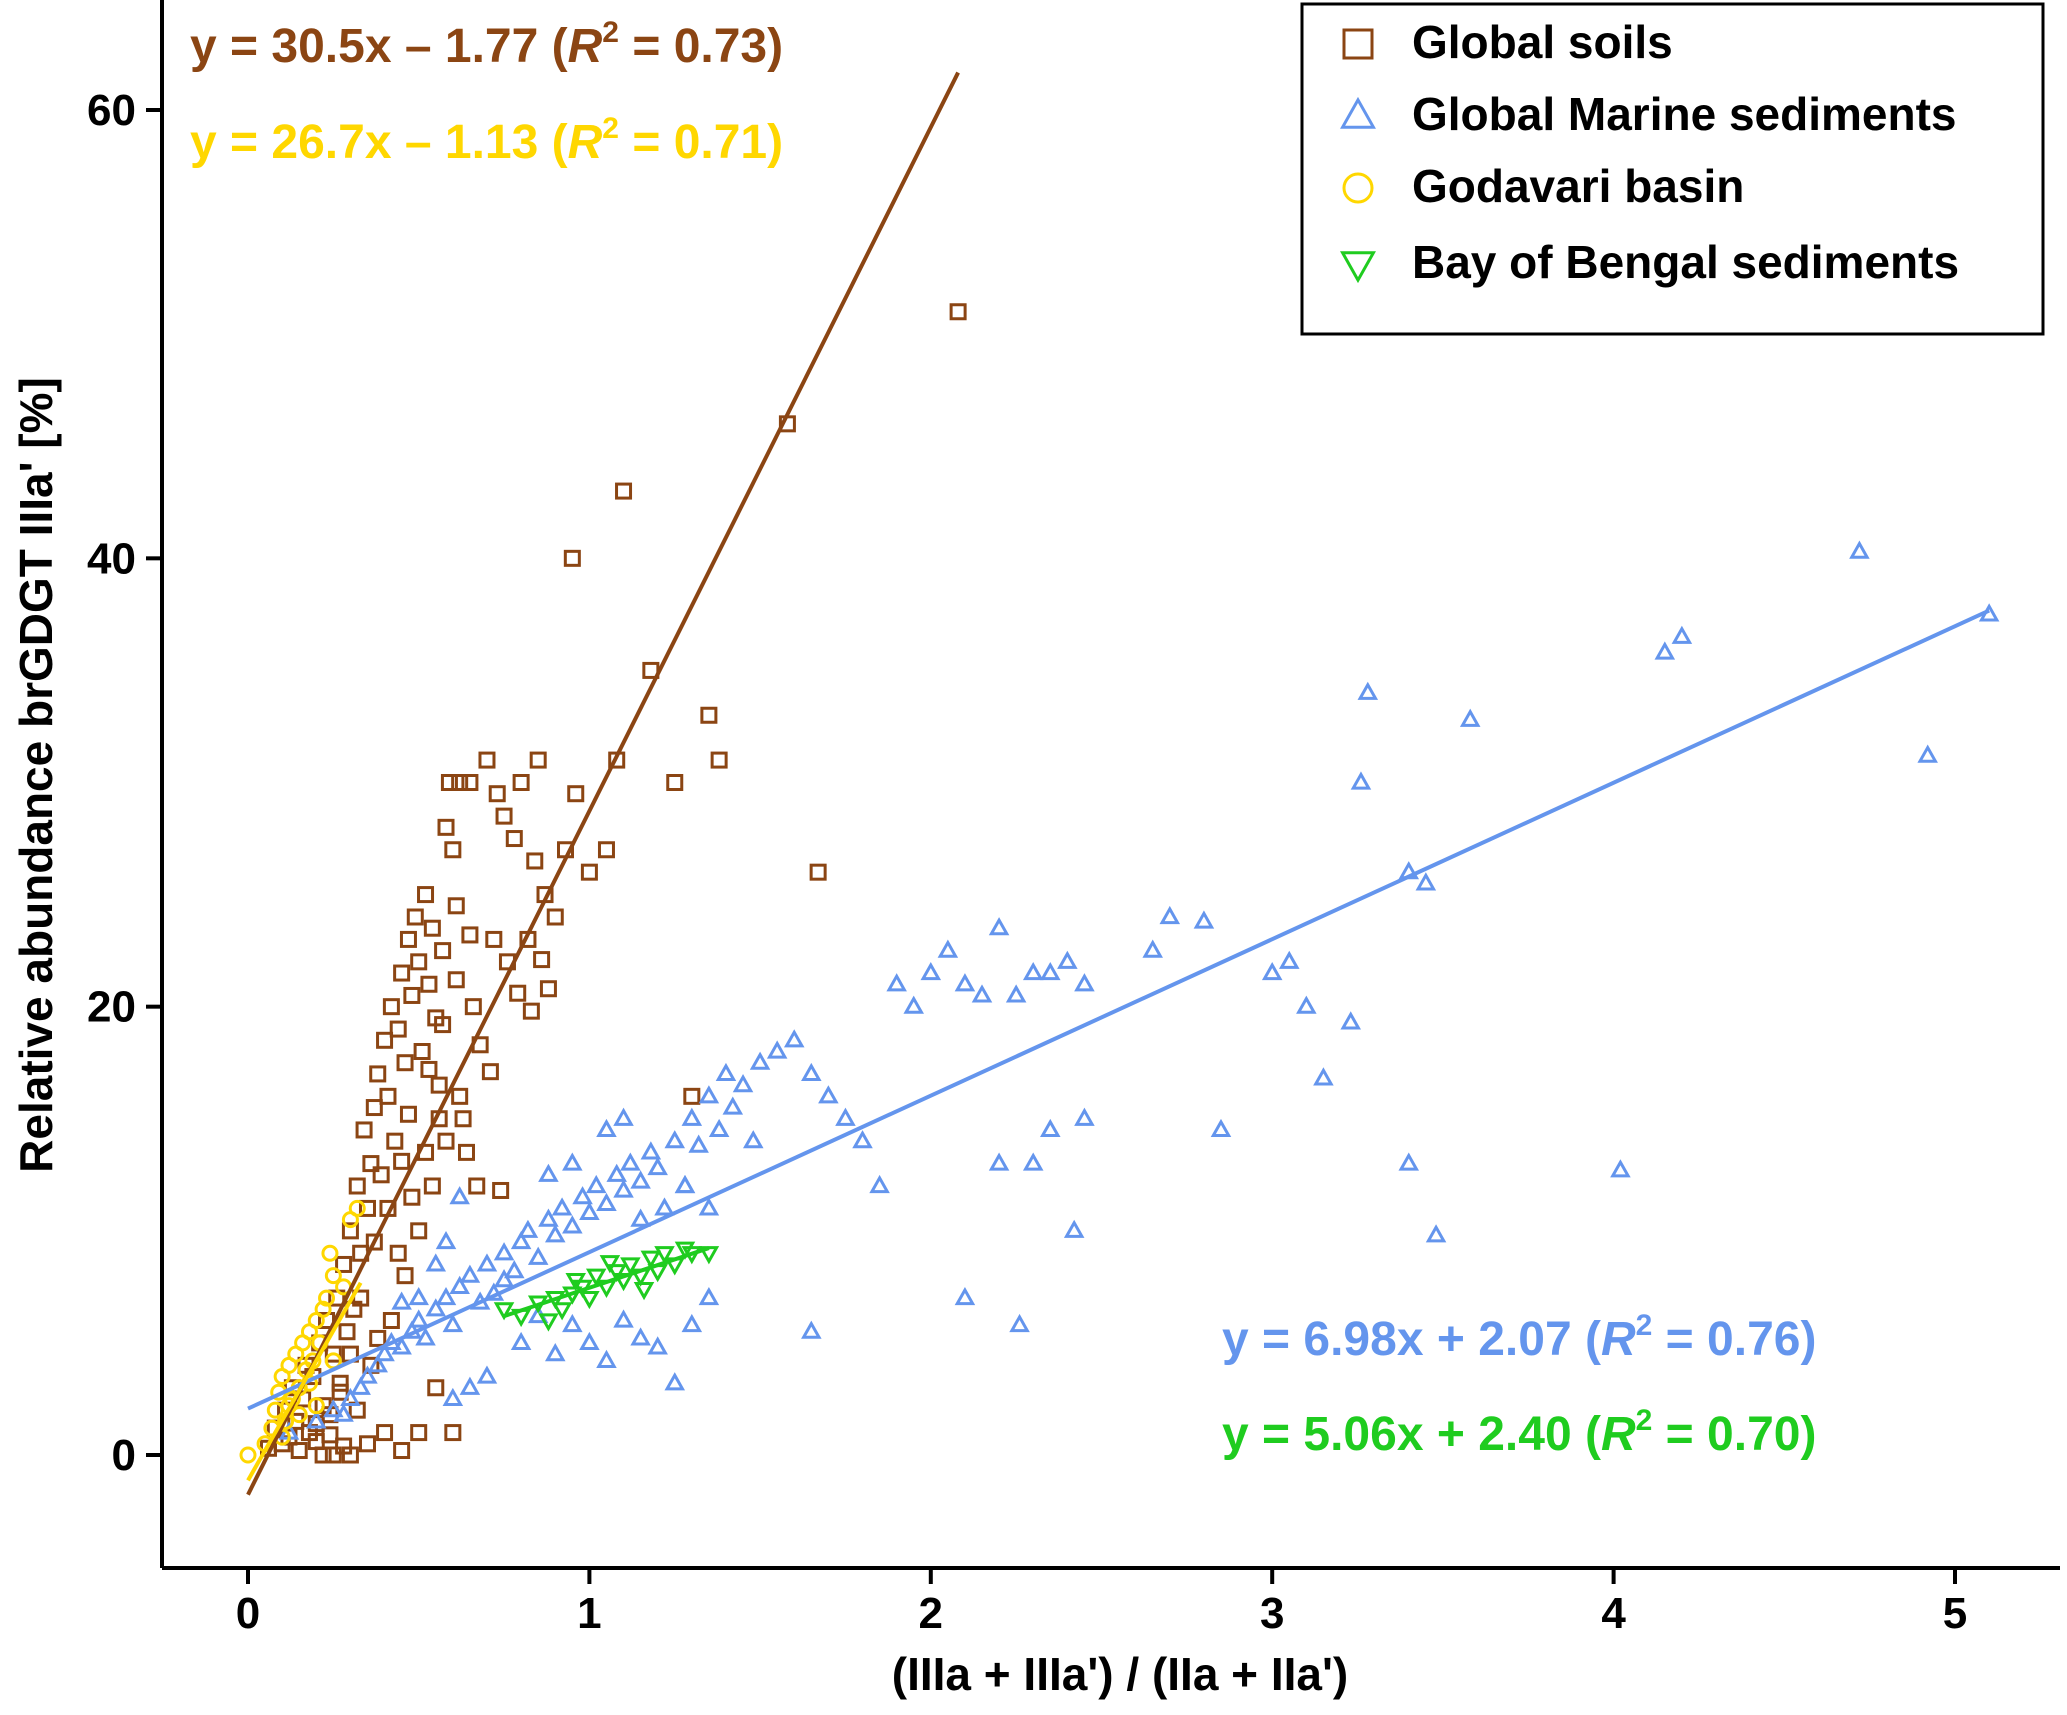 The height and width of the screenshot is (1715, 2067). What do you see at coordinates (304, 1381) in the screenshot?
I see `fit-line` at bounding box center [304, 1381].